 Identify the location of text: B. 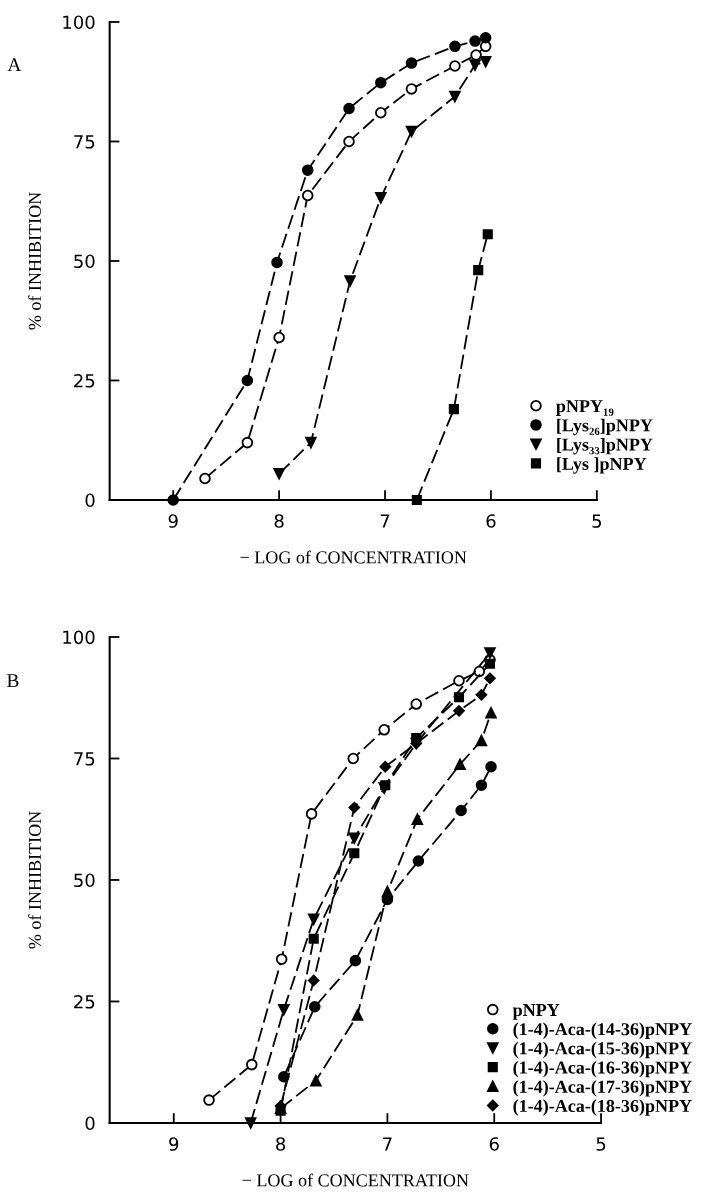
(13, 681).